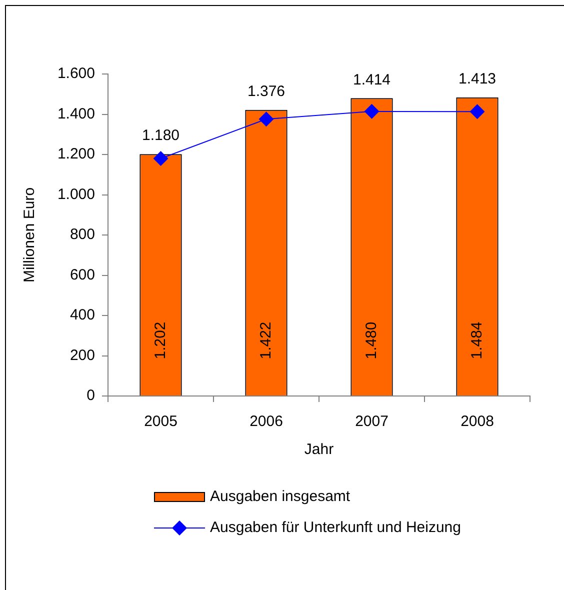 This screenshot has height=590, width=564. I want to click on y-tick-label: 1.400, so click(76, 113).